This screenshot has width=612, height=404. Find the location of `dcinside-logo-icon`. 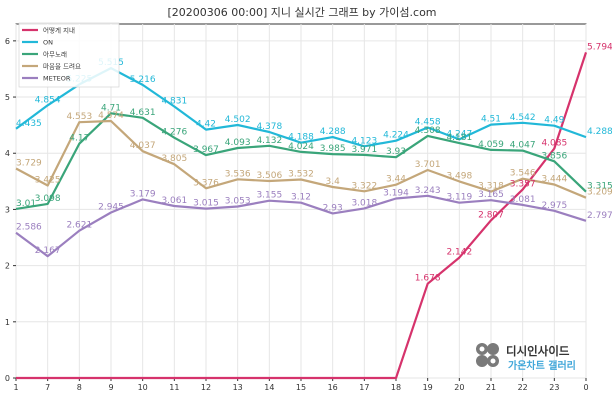

dcinside-logo-icon is located at coordinates (487, 355).